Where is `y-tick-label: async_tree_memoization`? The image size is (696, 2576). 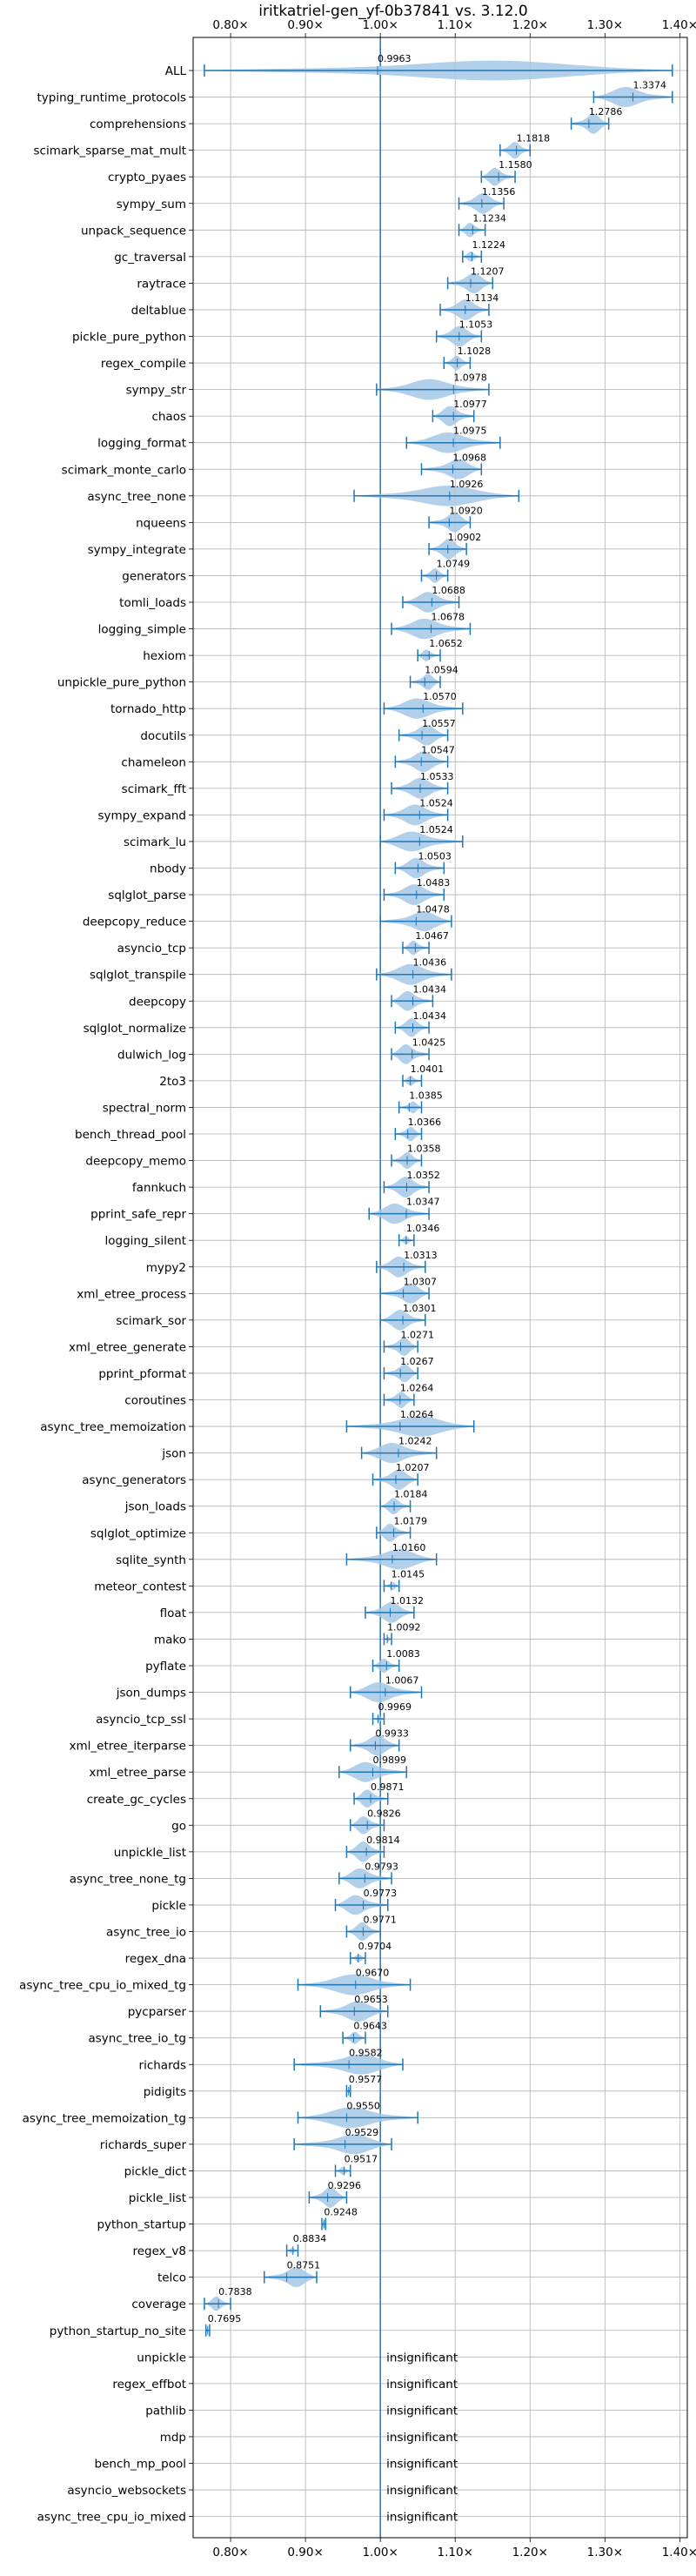
y-tick-label: async_tree_memoization is located at coordinates (113, 1427).